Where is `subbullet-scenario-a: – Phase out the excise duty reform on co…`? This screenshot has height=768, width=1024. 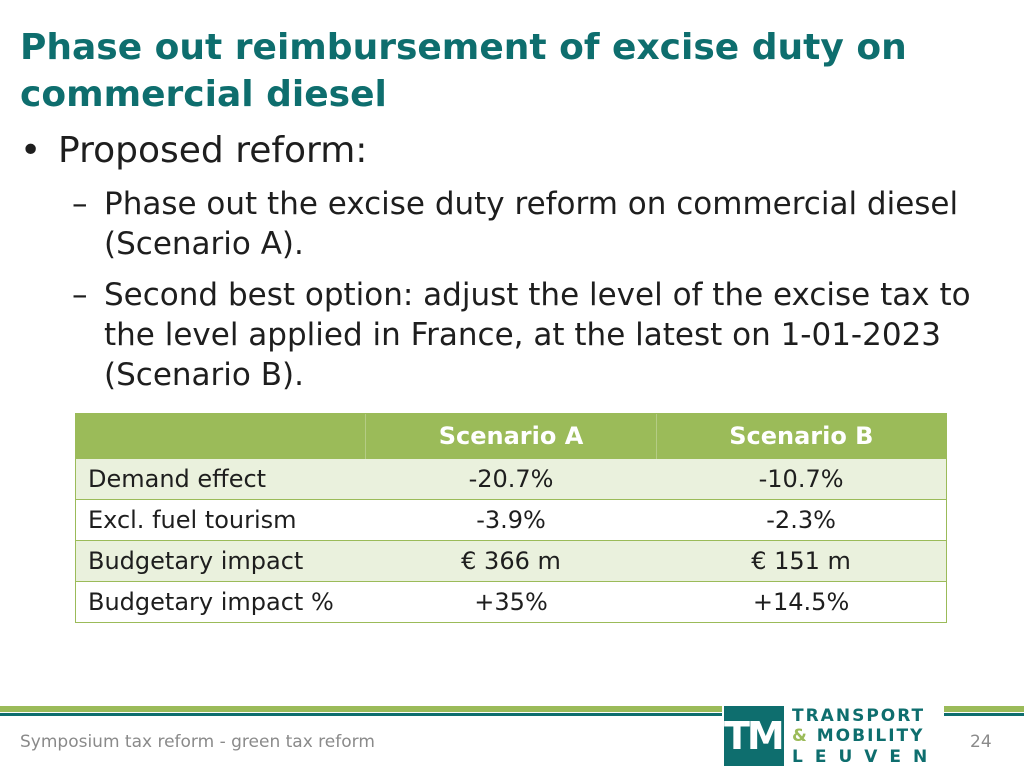 subbullet-scenario-a: – Phase out the excise duty reform on co… is located at coordinates (522, 224).